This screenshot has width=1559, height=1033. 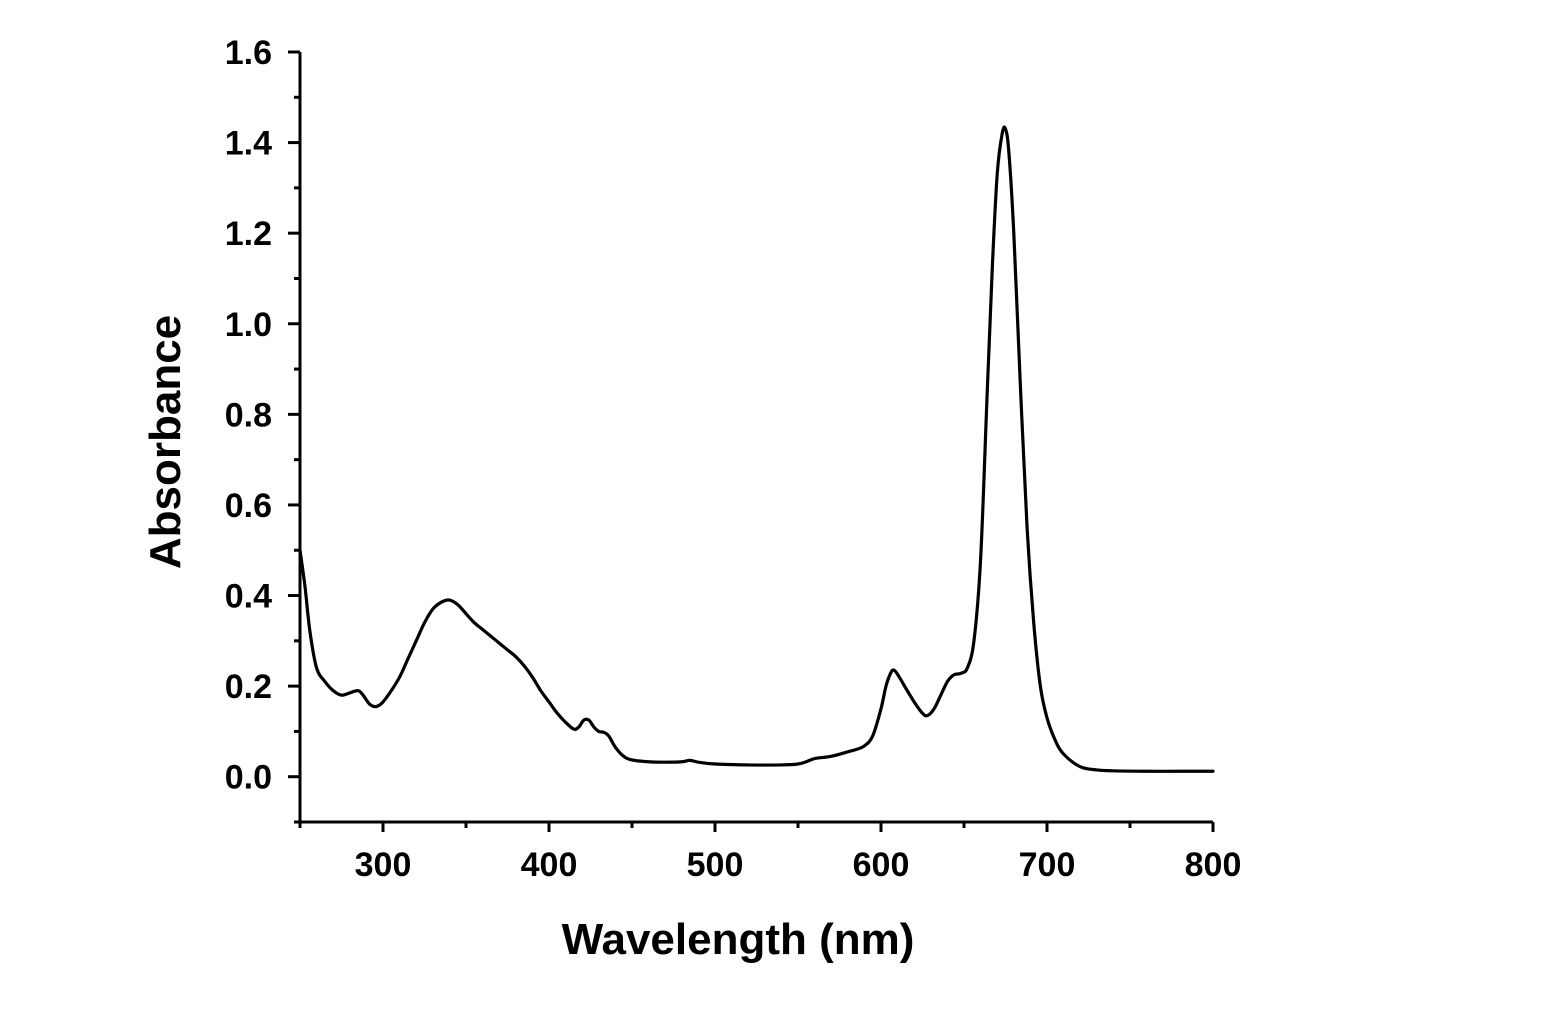 I want to click on y-tick-label-0.8: 0.8, so click(x=248, y=415).